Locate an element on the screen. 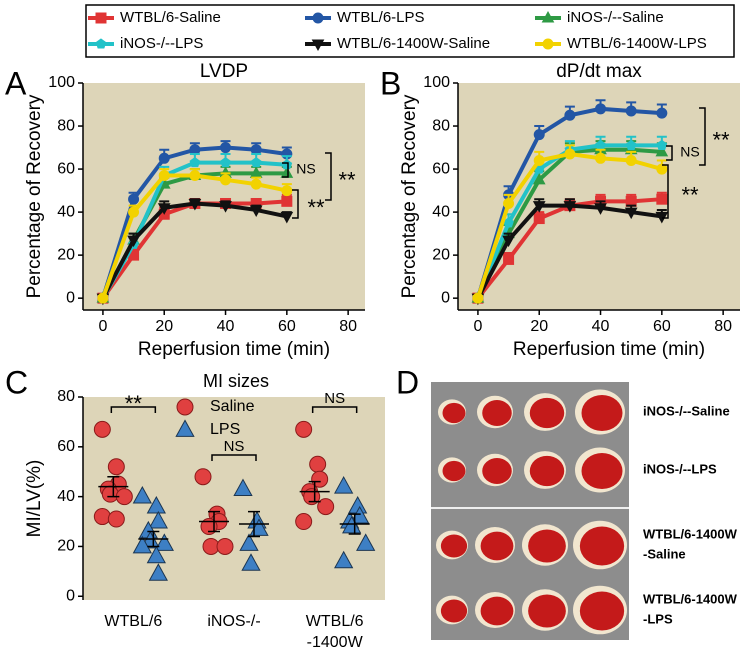 The width and height of the screenshot is (749, 666). chart-title: LVDP is located at coordinates (224, 71).